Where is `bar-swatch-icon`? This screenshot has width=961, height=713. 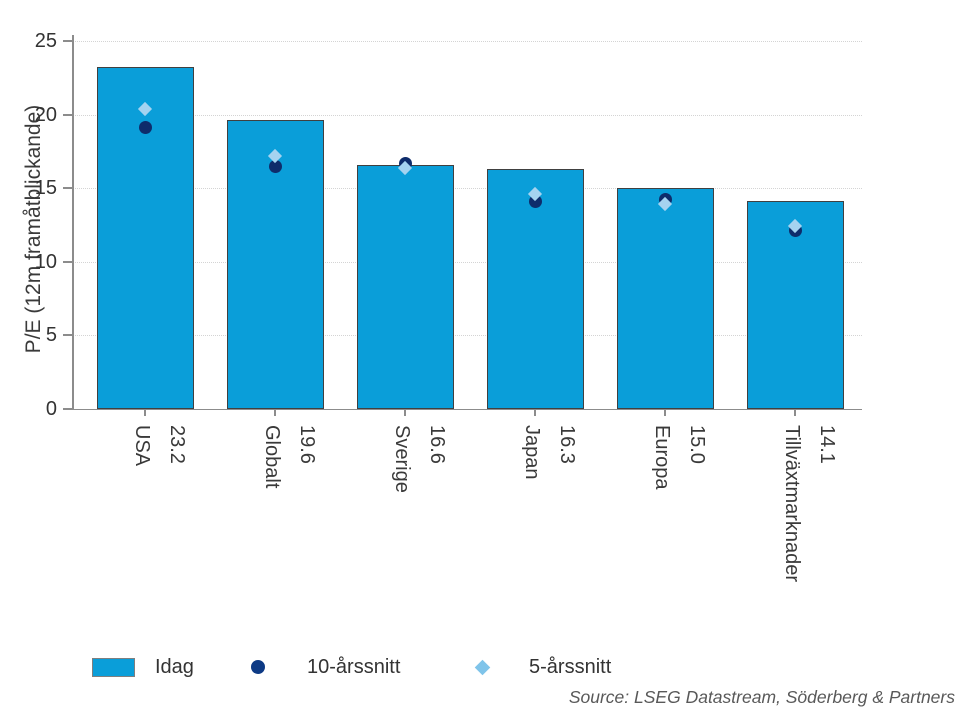
bar-swatch-icon is located at coordinates (113, 667).